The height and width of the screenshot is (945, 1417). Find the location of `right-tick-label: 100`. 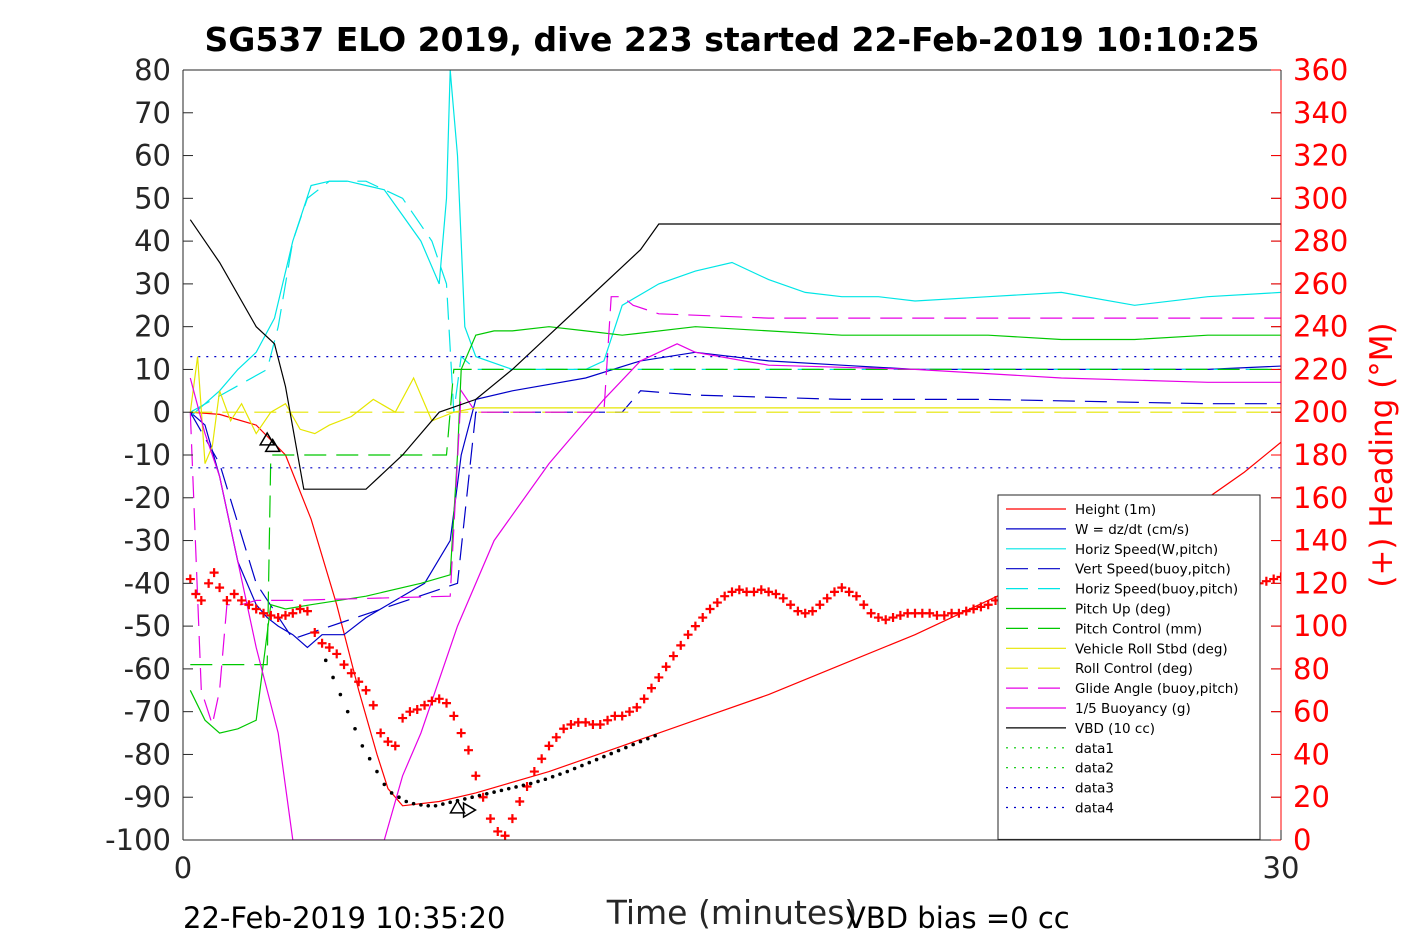

right-tick-label: 100 is located at coordinates (1320, 626).